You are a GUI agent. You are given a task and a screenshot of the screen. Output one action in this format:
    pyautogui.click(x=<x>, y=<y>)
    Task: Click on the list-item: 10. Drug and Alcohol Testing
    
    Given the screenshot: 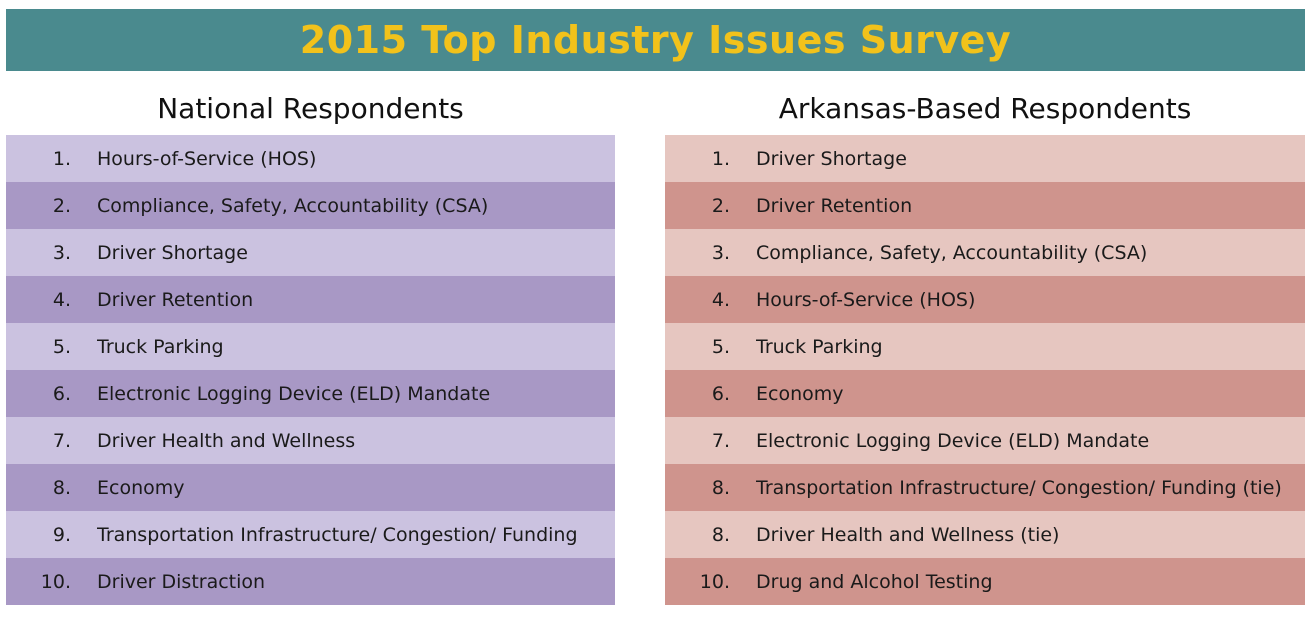 What is the action you would take?
    pyautogui.click(x=985, y=581)
    